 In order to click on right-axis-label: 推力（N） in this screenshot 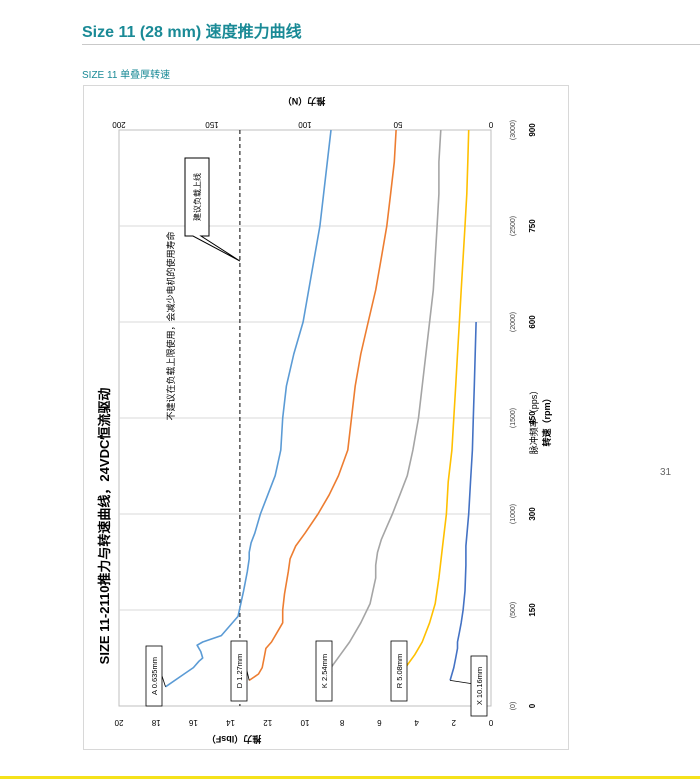, I will do `click(304, 101)`.